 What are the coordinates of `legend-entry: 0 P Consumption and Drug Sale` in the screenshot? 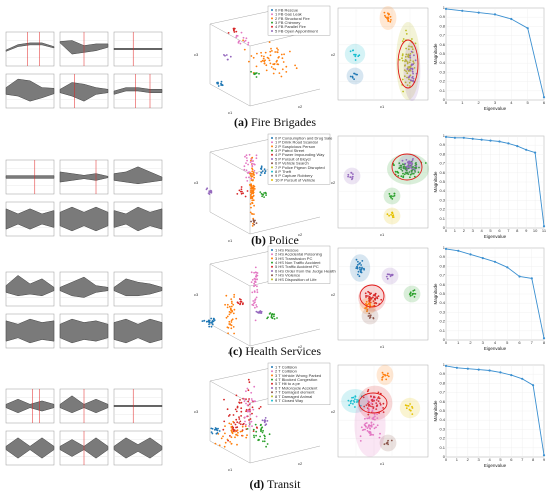 It's located at (304, 137).